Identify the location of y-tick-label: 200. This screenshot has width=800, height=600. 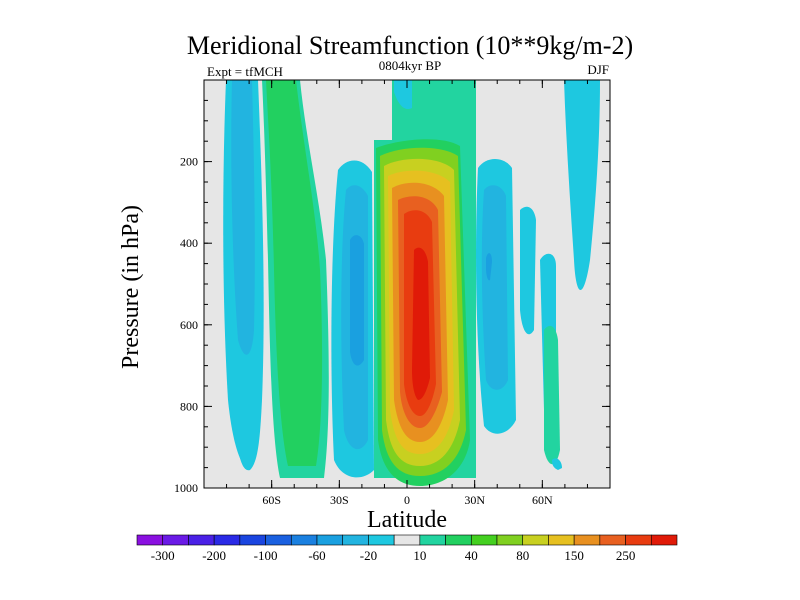
(189, 162).